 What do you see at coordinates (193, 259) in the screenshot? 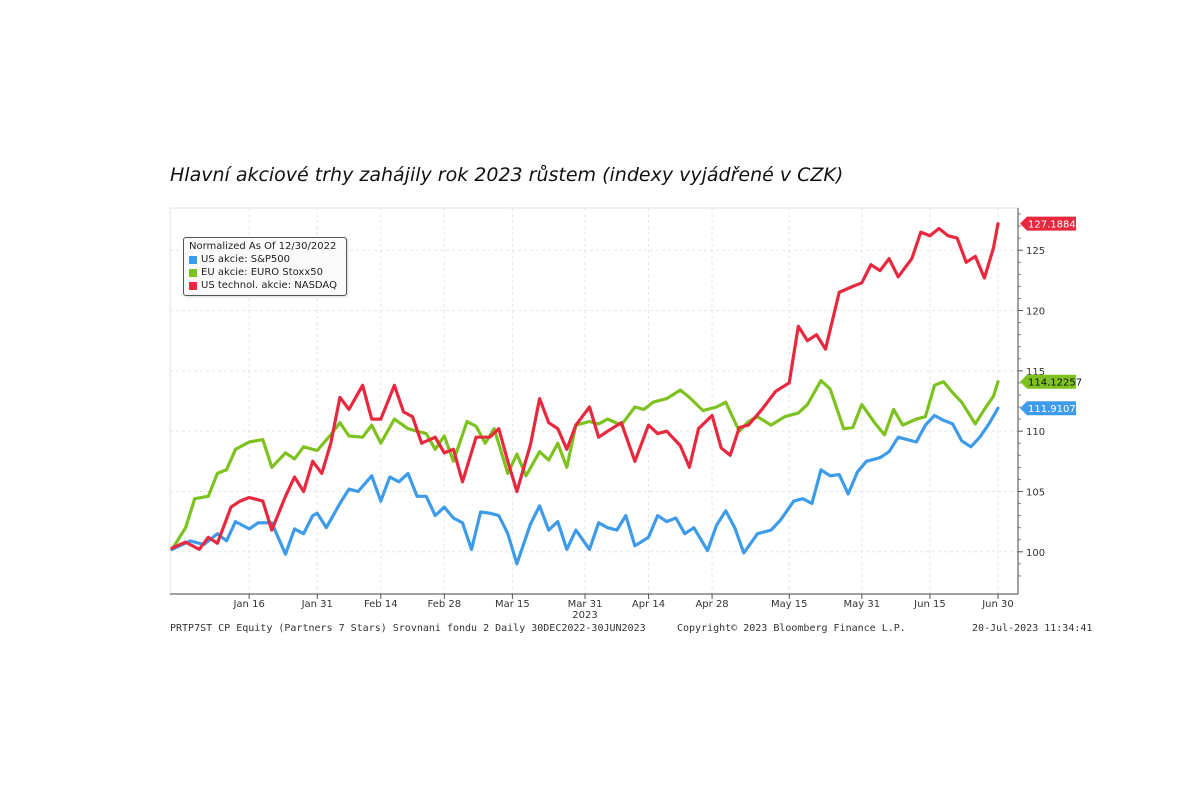
I see `legend-swatch-sp500` at bounding box center [193, 259].